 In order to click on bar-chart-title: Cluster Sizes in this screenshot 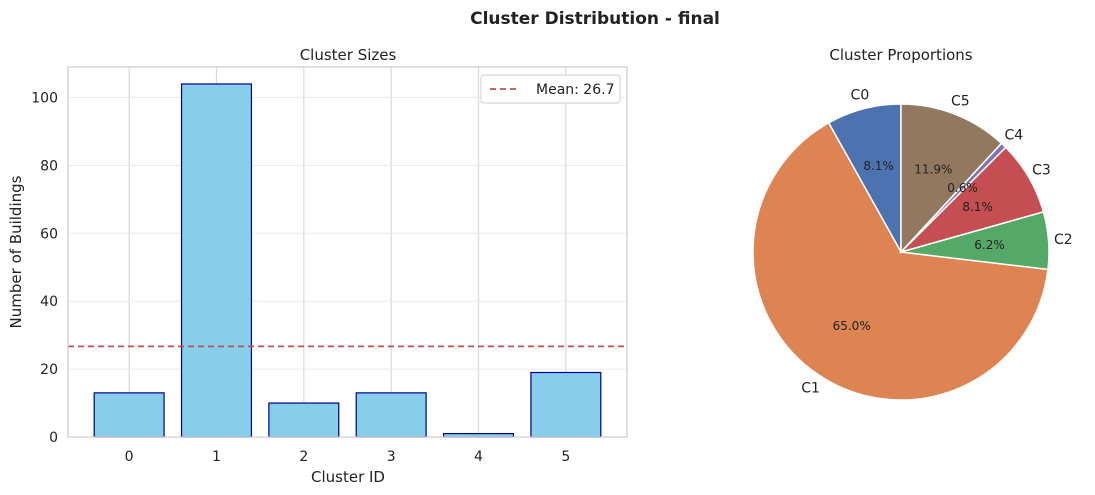, I will do `click(348, 55)`.